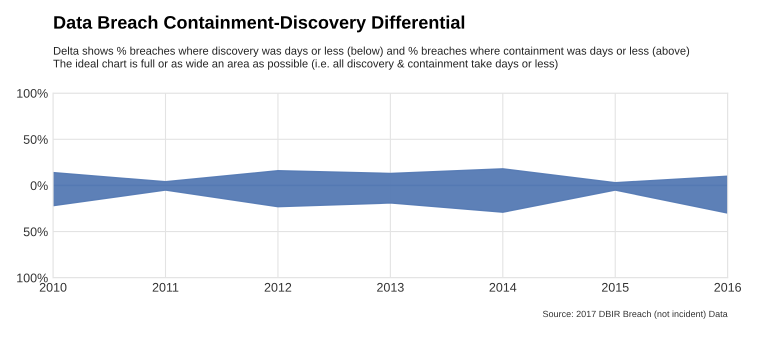 The height and width of the screenshot is (345, 758). What do you see at coordinates (728, 287) in the screenshot?
I see `x-tick-label: 2016` at bounding box center [728, 287].